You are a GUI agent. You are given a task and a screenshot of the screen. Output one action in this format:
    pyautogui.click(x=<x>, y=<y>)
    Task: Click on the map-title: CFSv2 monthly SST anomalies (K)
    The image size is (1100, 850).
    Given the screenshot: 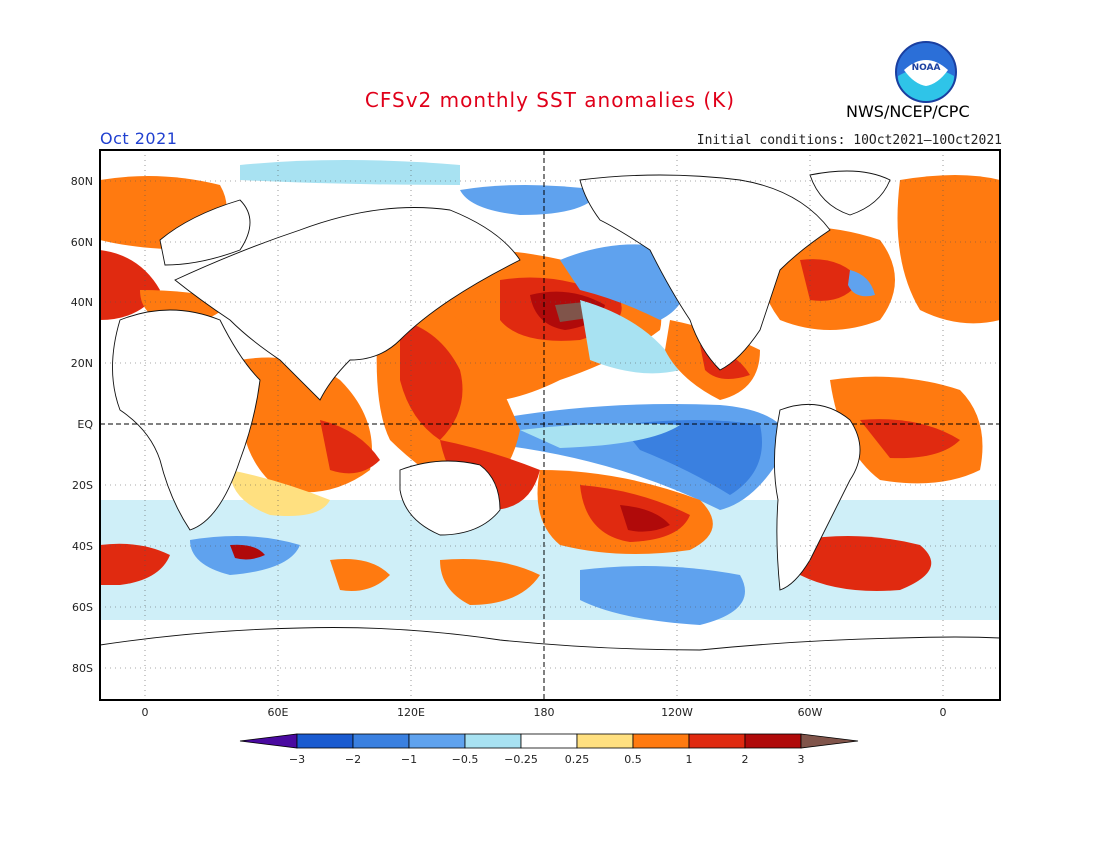 What is the action you would take?
    pyautogui.click(x=550, y=100)
    